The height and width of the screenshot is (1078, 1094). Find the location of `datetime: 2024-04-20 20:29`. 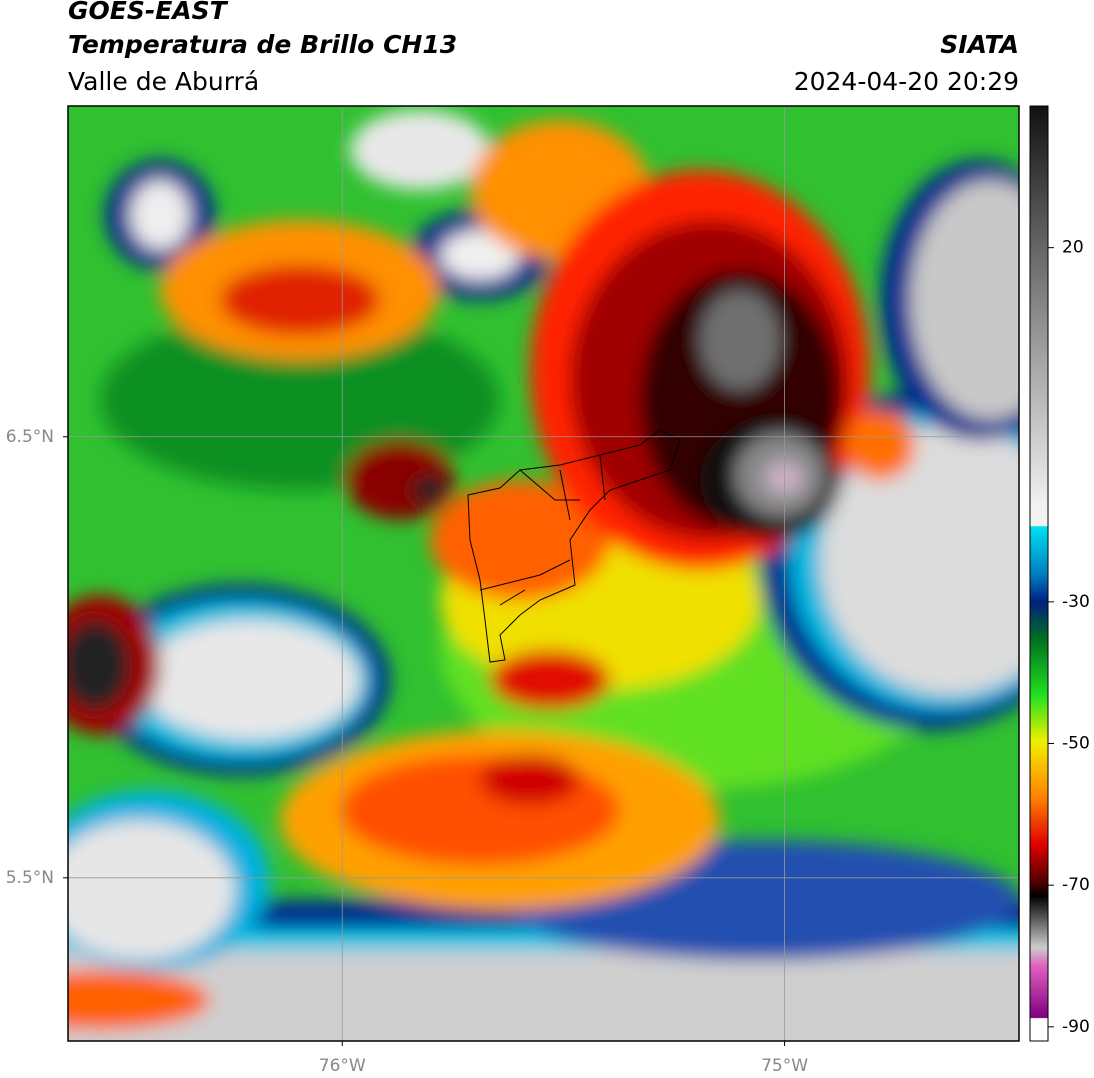

datetime: 2024-04-20 20:29 is located at coordinates (906, 81).